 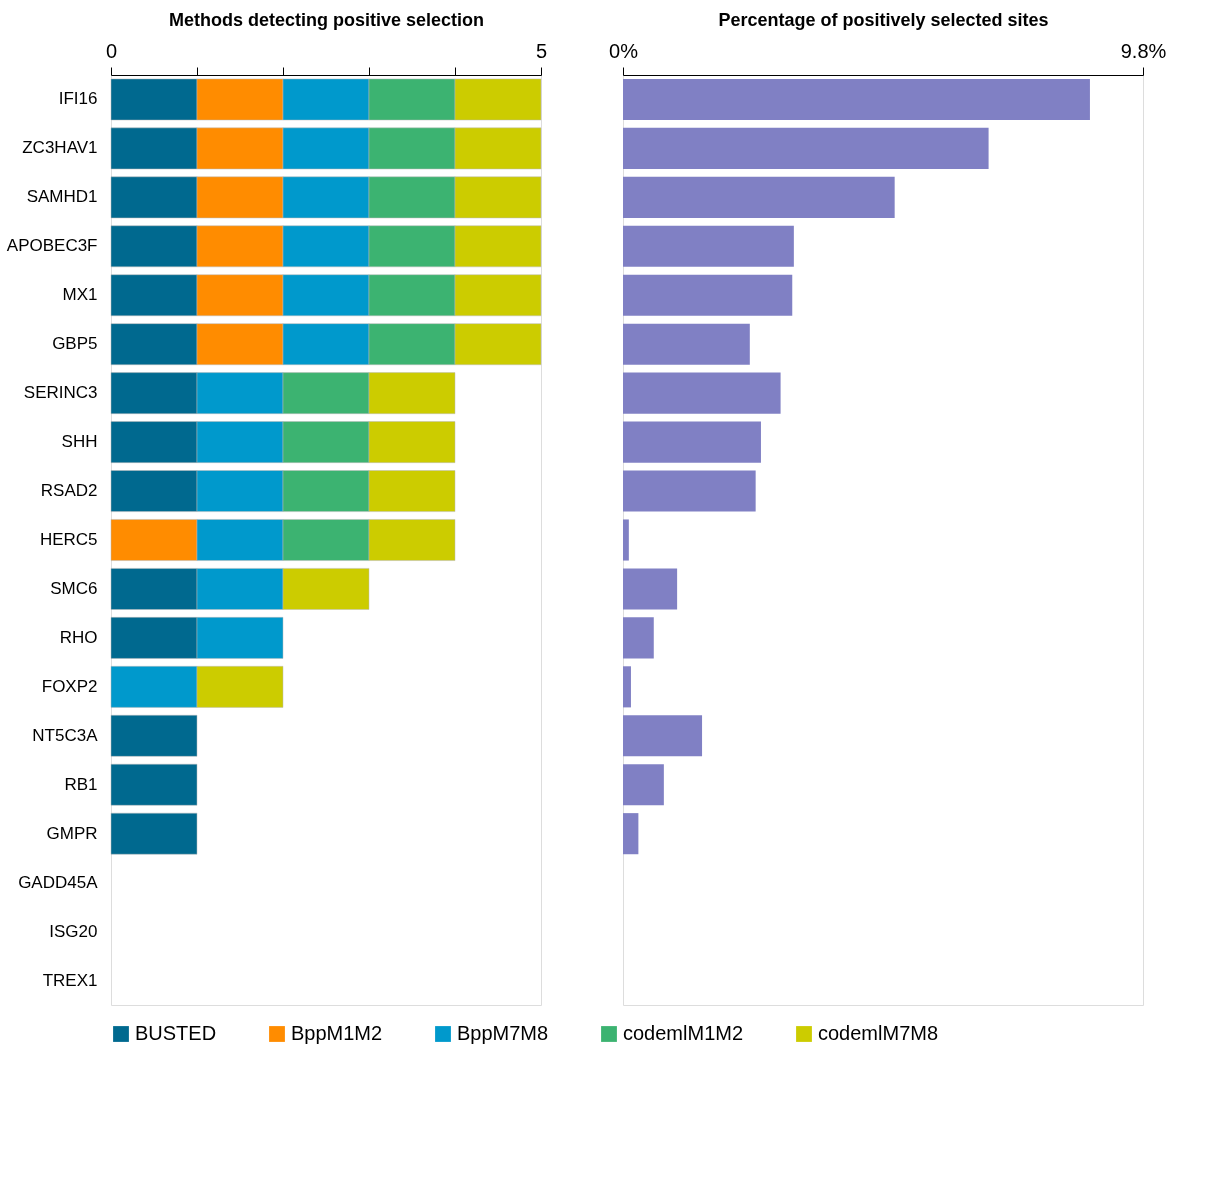 I want to click on y-tick-label: APOBEC3F, so click(x=52, y=246).